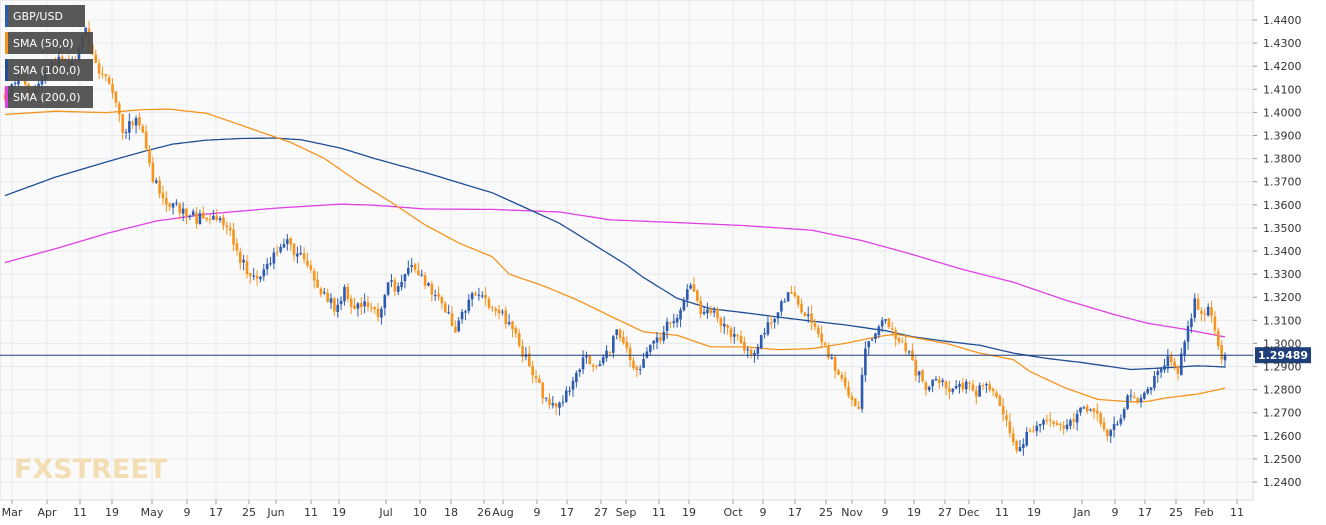  I want to click on x-tick-label: May, so click(152, 512).